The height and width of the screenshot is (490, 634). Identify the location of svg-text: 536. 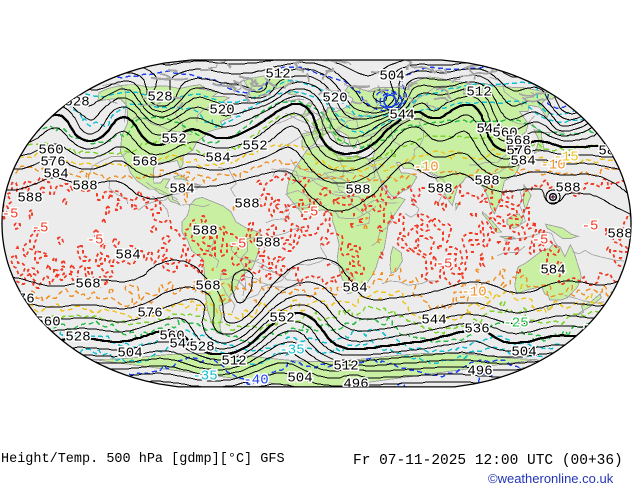
(476, 330).